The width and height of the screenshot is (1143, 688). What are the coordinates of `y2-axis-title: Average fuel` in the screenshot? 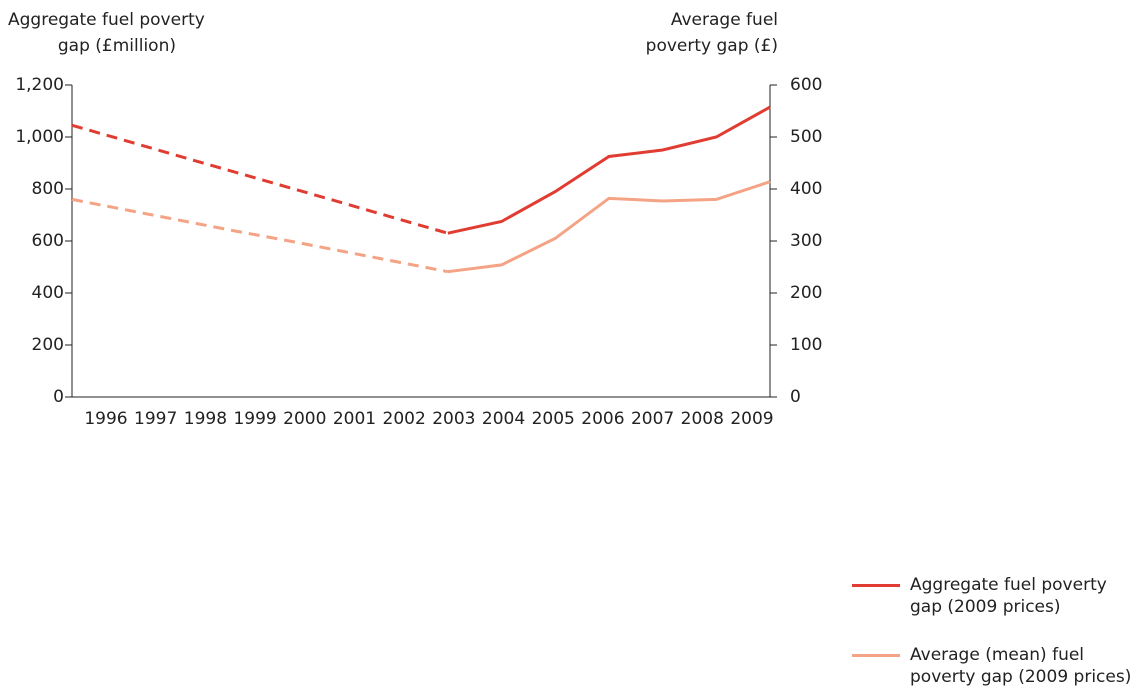 It's located at (724, 20).